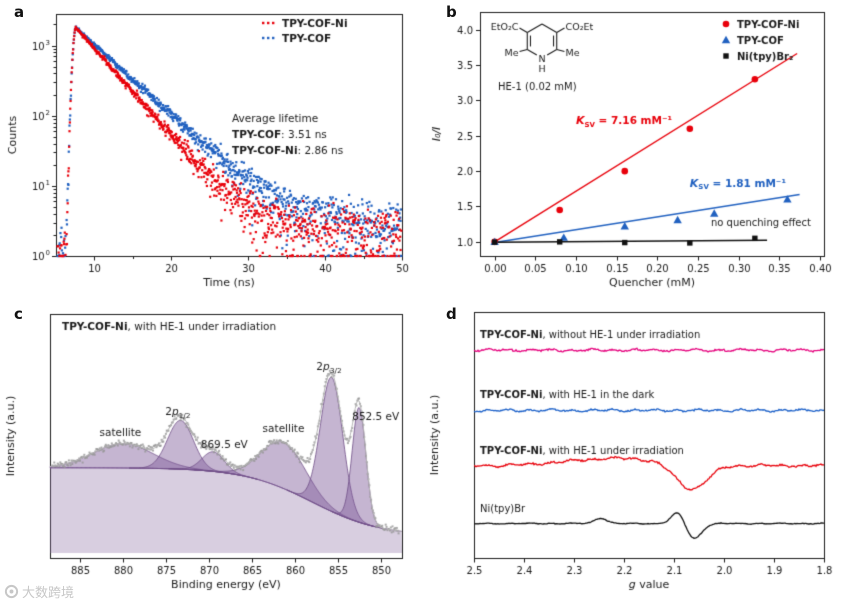  What do you see at coordinates (19, 12) in the screenshot?
I see `panel-label-a: a` at bounding box center [19, 12].